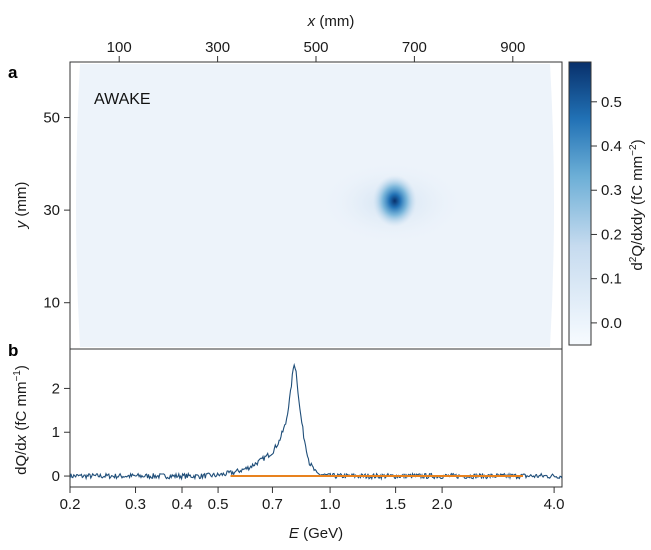  I want to click on colorbar-tick-label: 0.3, so click(611, 190).